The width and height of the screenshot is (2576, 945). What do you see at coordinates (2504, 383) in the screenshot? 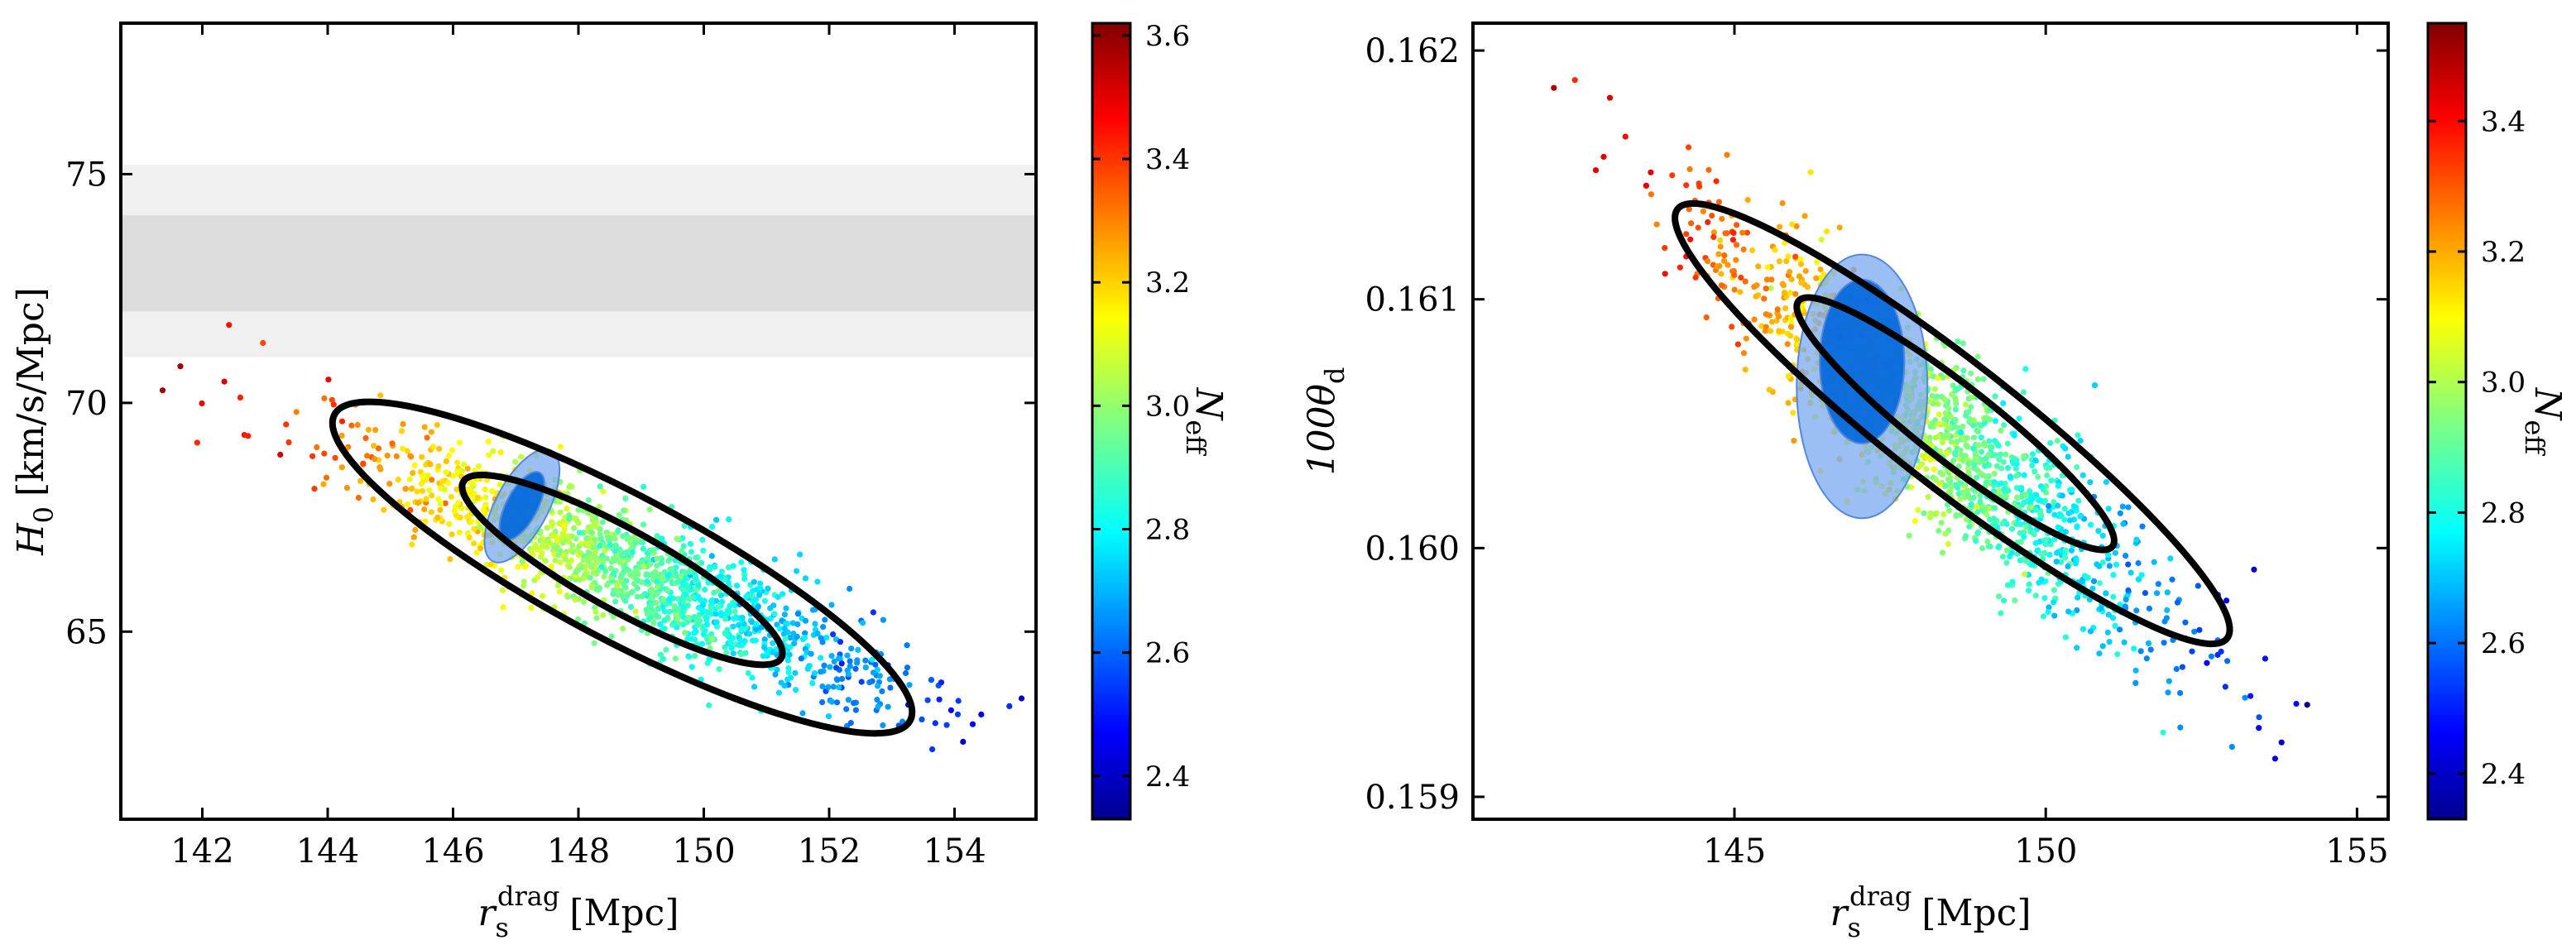
I see `colorbar-tick-label: 3.0` at bounding box center [2504, 383].